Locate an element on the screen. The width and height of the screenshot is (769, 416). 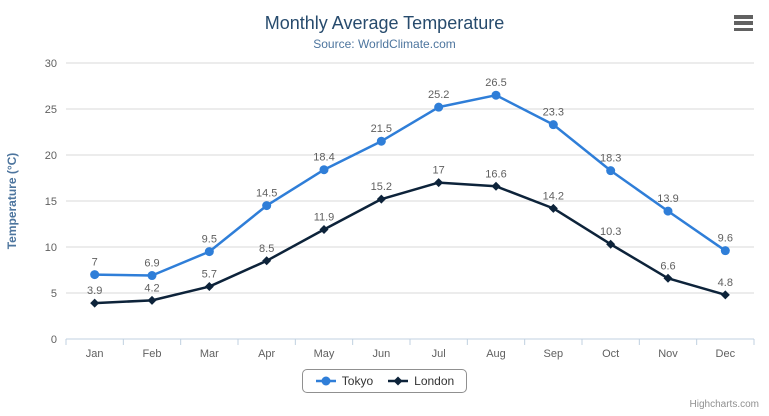
data-label-london: 16.6 is located at coordinates (495, 174).